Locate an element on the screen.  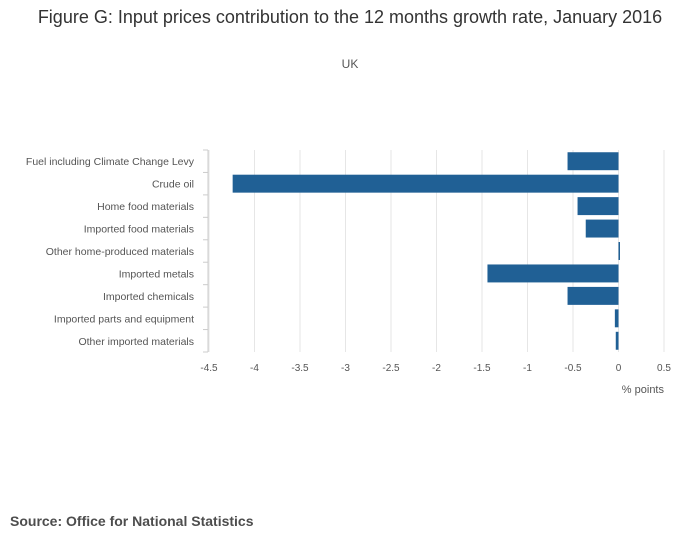
category-label: Other home-produced materials is located at coordinates (120, 252).